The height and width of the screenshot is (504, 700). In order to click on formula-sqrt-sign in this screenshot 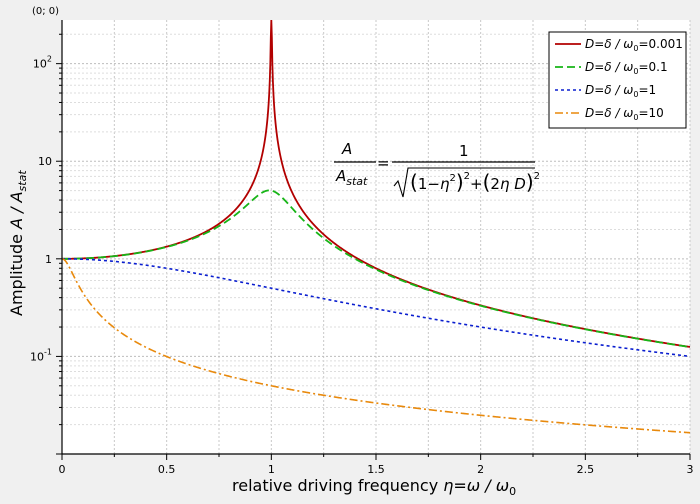, I will do `click(464, 182)`.